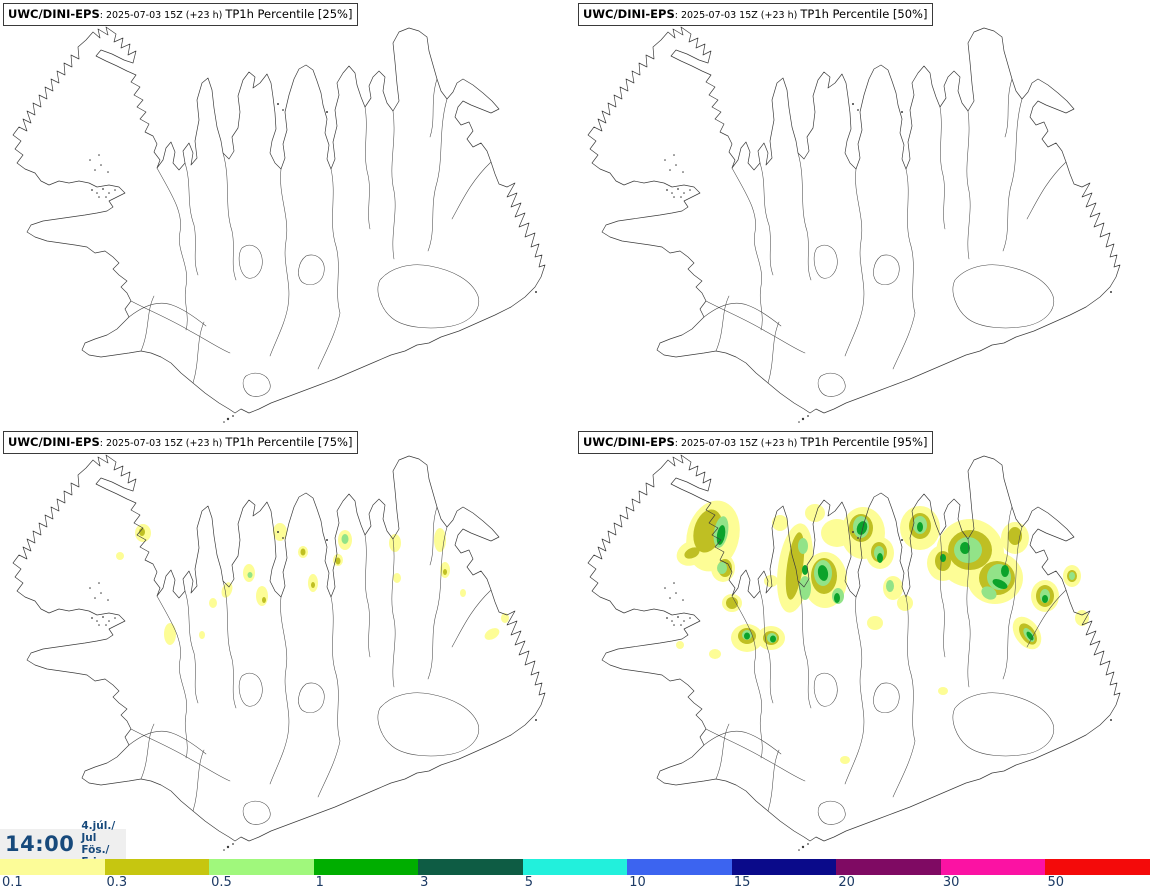 This screenshot has height=891, width=1150. Describe the element at coordinates (575, 883) in the screenshot. I see `colorbar-labels: 0.1 0.3 0.5 1 3 5 10 15 20 30 50` at that location.